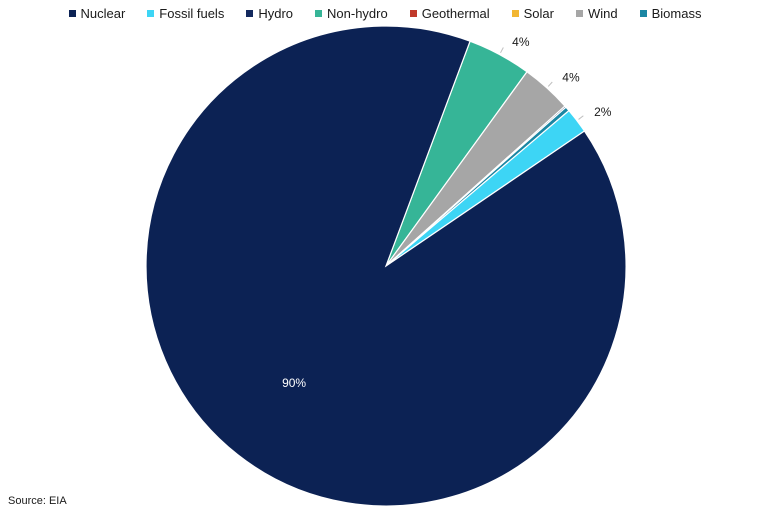 The width and height of the screenshot is (770, 513). I want to click on legend-label-non-hydro: Non-hydro, so click(357, 13).